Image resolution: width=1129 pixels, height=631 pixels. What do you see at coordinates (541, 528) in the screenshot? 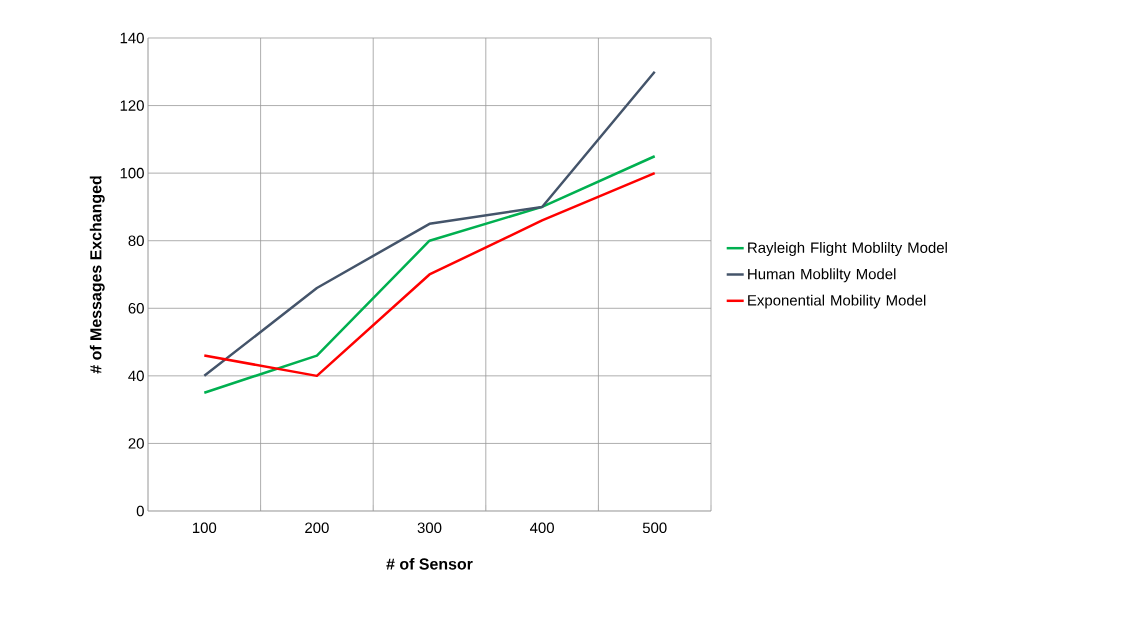
I see `x-tick-label: 400` at bounding box center [541, 528].